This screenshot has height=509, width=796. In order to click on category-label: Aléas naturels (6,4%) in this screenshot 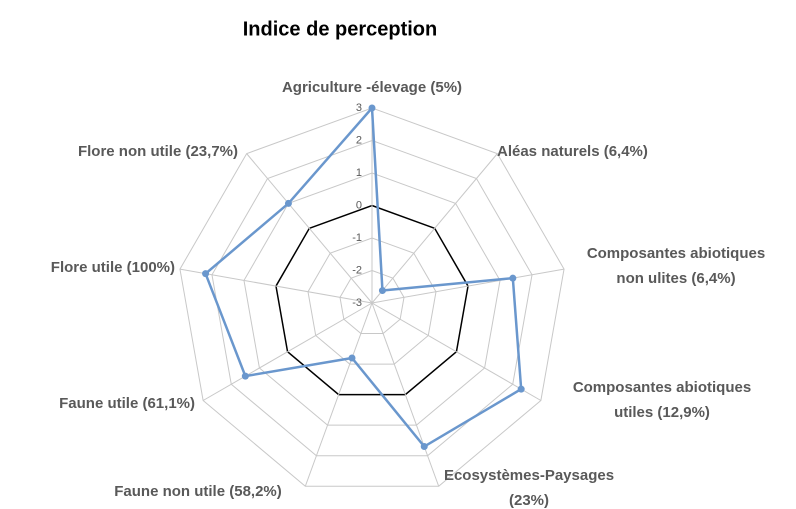, I will do `click(572, 151)`.